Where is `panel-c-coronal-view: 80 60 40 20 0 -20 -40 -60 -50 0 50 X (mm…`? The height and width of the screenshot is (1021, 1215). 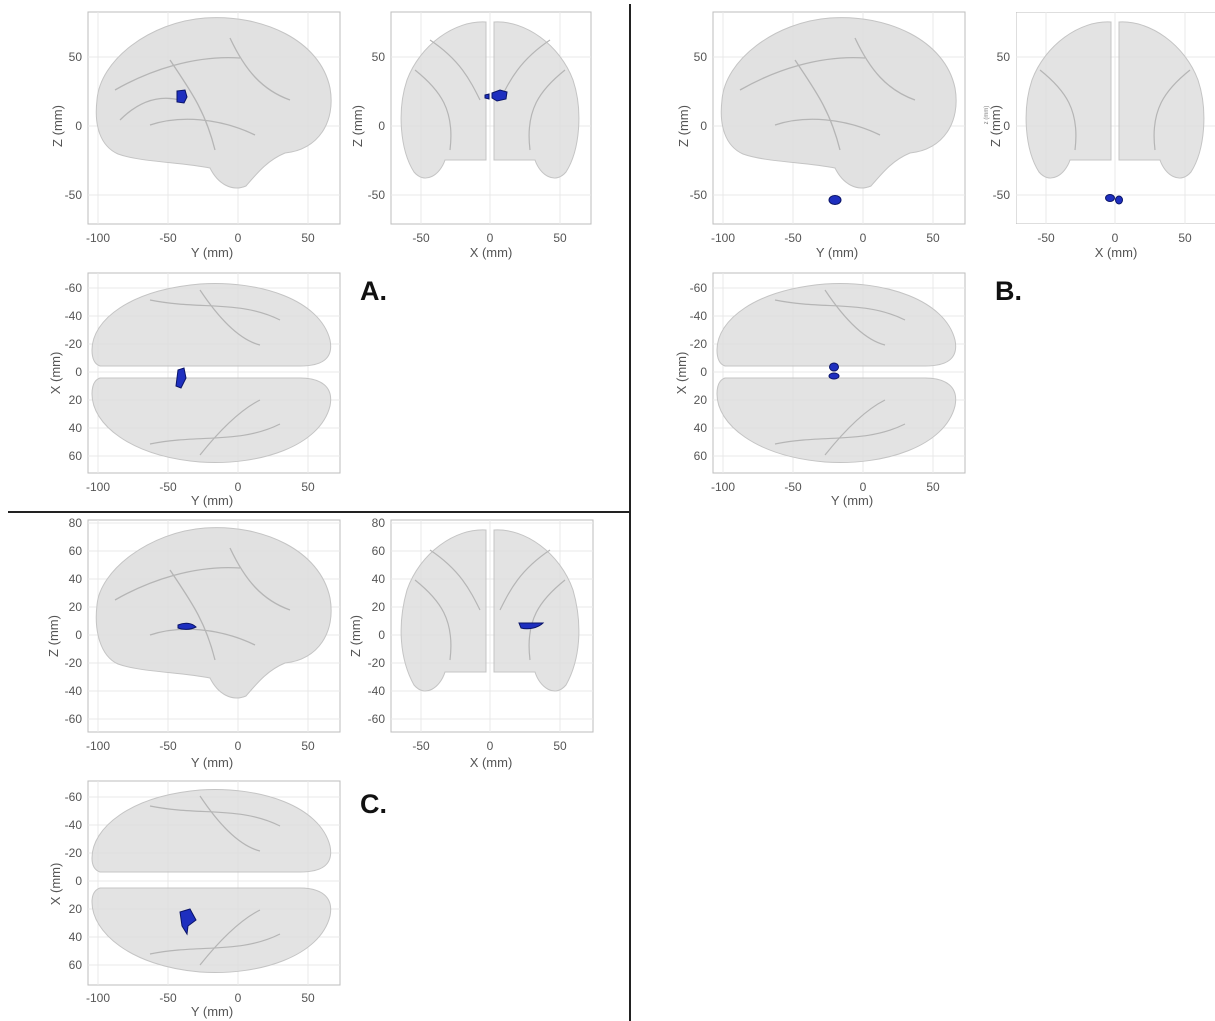 panel-c-coronal-view: 80 60 40 20 0 -20 -40 -60 -50 0 50 X (mm… is located at coordinates (471, 643).